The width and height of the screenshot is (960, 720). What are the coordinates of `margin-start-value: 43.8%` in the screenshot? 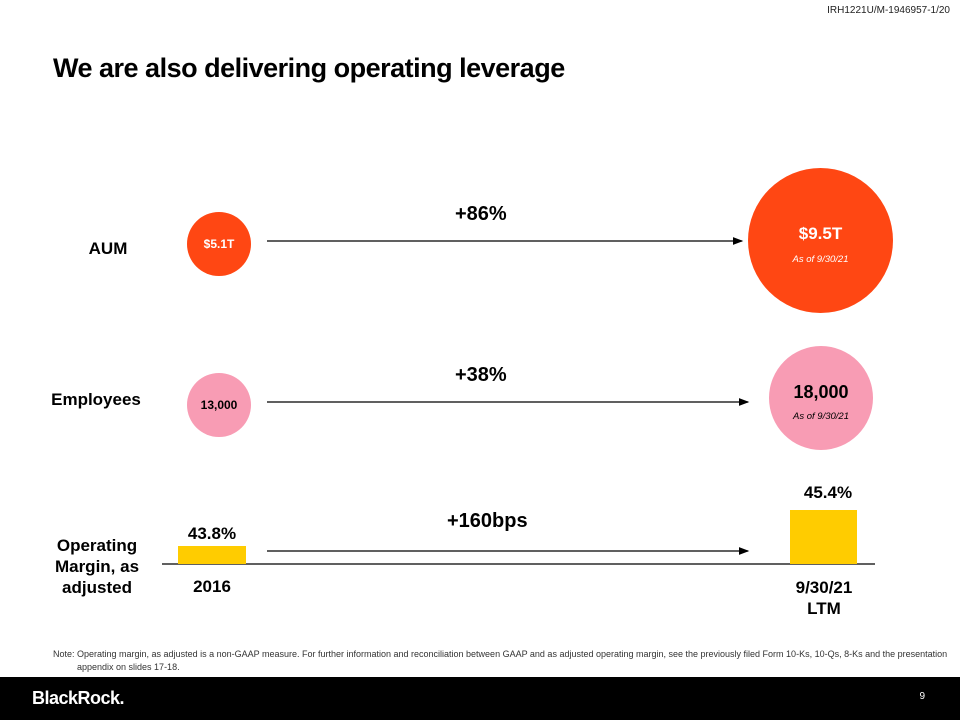 It's located at (212, 533).